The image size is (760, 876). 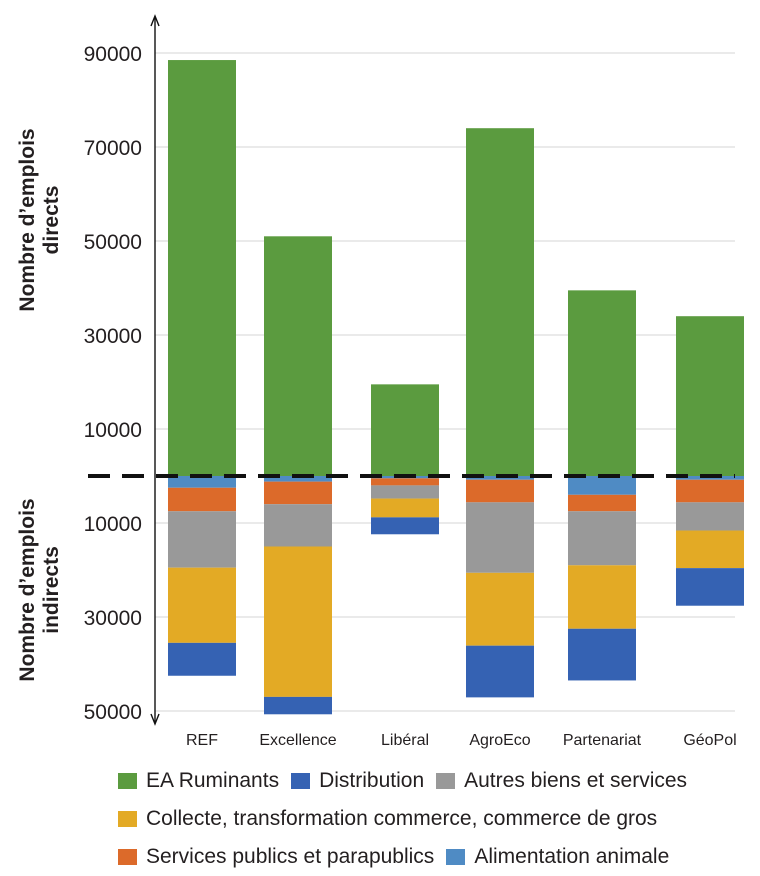 What do you see at coordinates (39, 589) in the screenshot?
I see `y-axis-label-indirect: Nombre d’emploisindirects` at bounding box center [39, 589].